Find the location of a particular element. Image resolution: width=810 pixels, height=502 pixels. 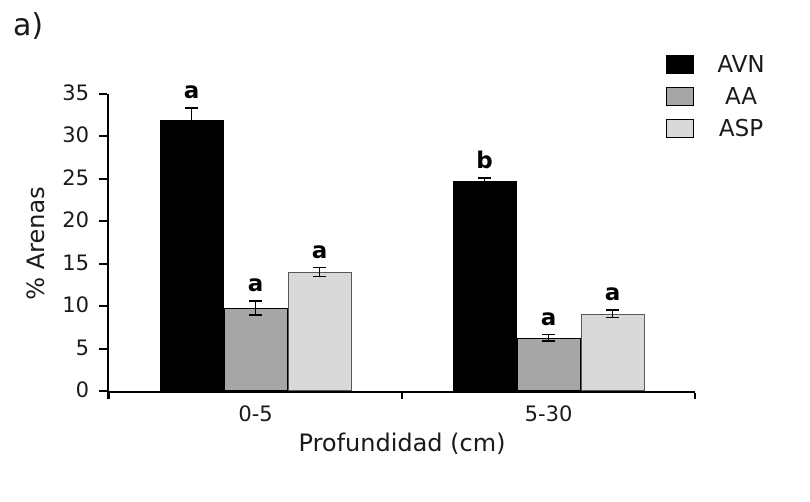

legend-item-AVN: AVN is located at coordinates (721, 65).